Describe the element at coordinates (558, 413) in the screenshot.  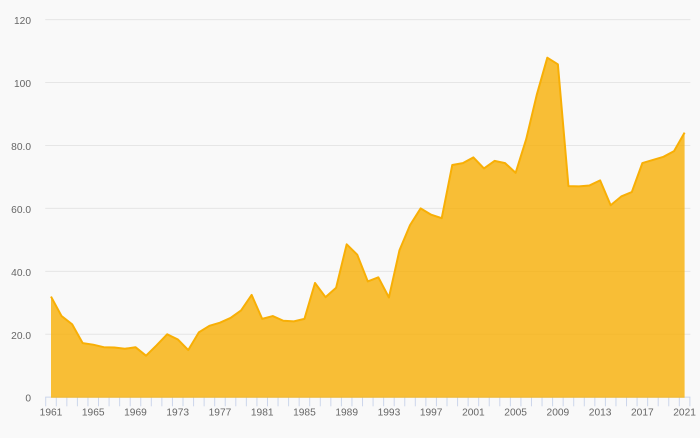
I see `svg-text: 2009` at that location.